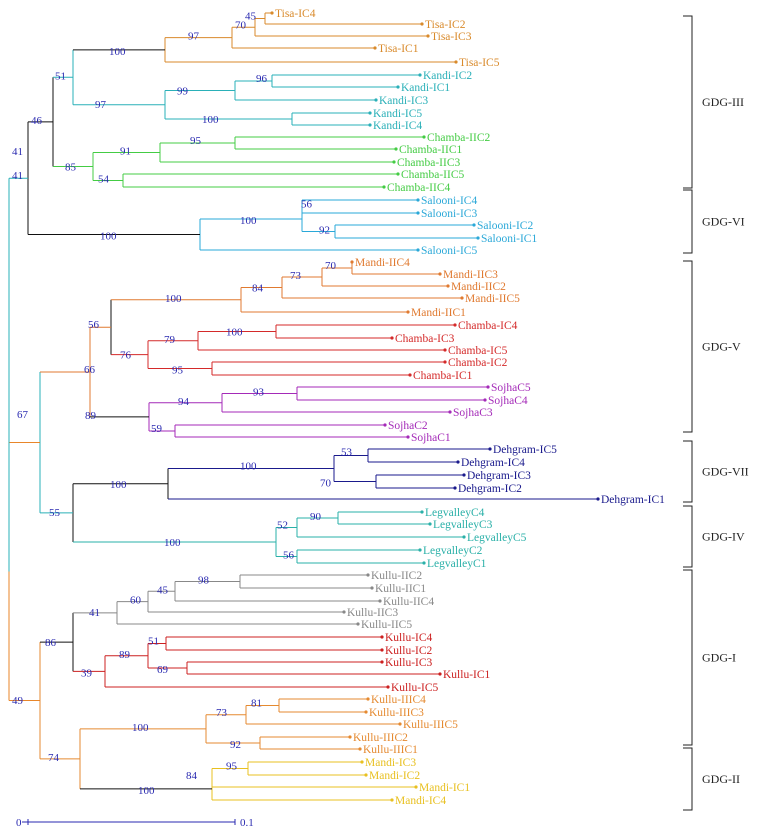 This screenshot has height=833, width=765. What do you see at coordinates (415, 688) in the screenshot?
I see `leaf-label: Kullu-IC5` at bounding box center [415, 688].